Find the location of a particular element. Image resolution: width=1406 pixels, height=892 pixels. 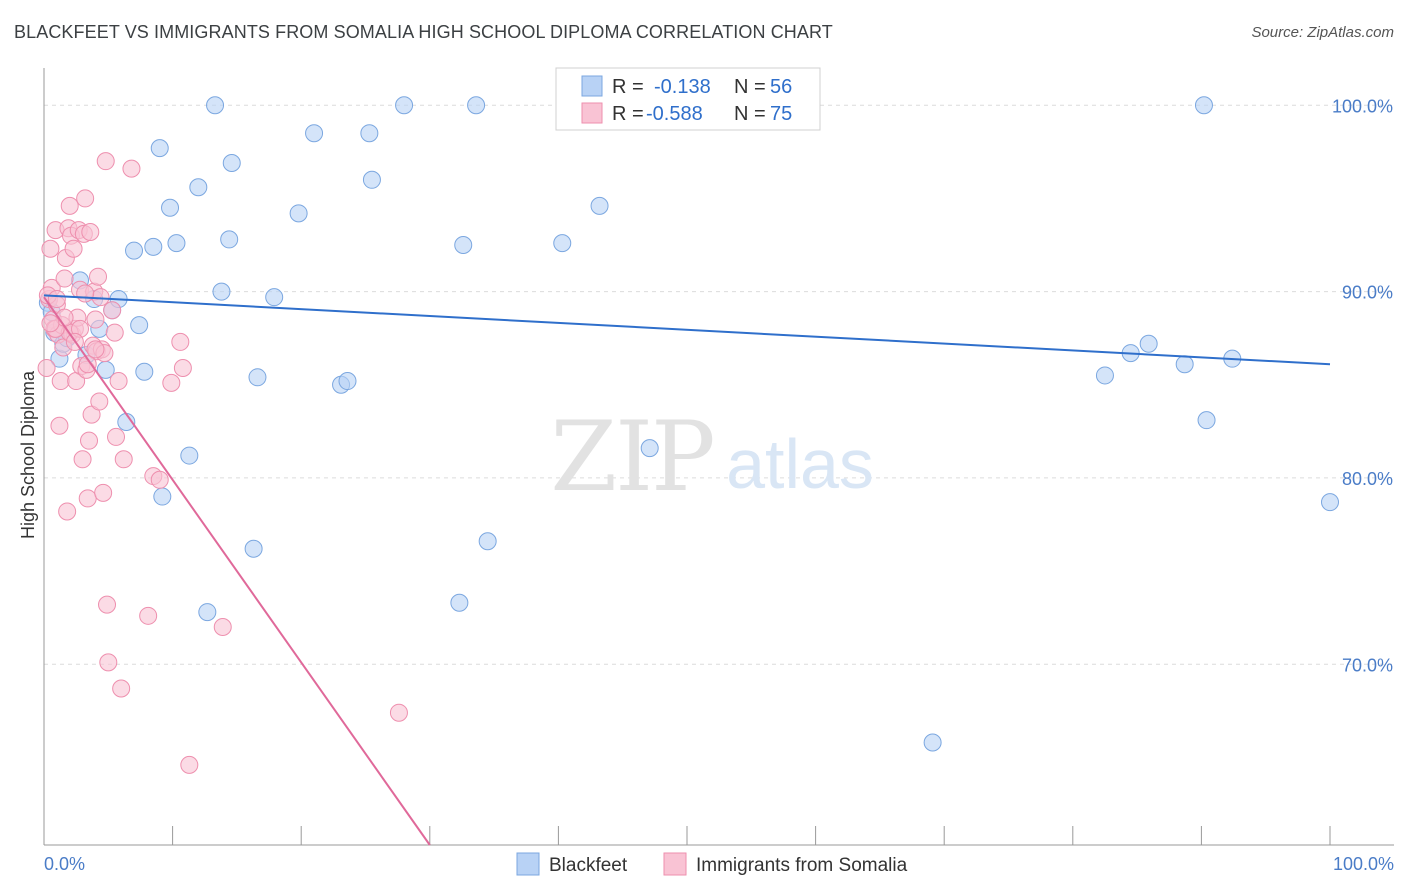

legend-r-value-blackfeet: -0.138 is located at coordinates (682, 87).